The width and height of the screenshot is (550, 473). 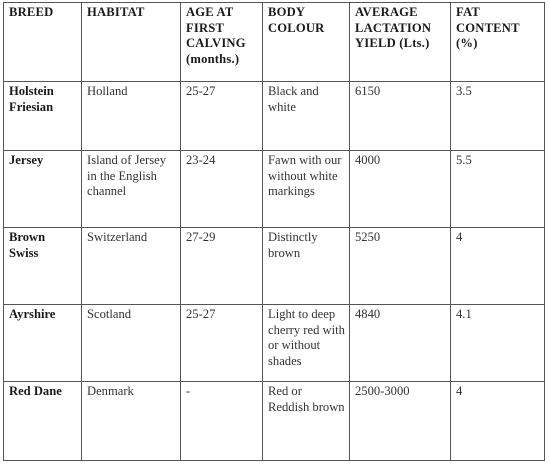 I want to click on cell-breed: Red Dane, so click(x=42, y=421).